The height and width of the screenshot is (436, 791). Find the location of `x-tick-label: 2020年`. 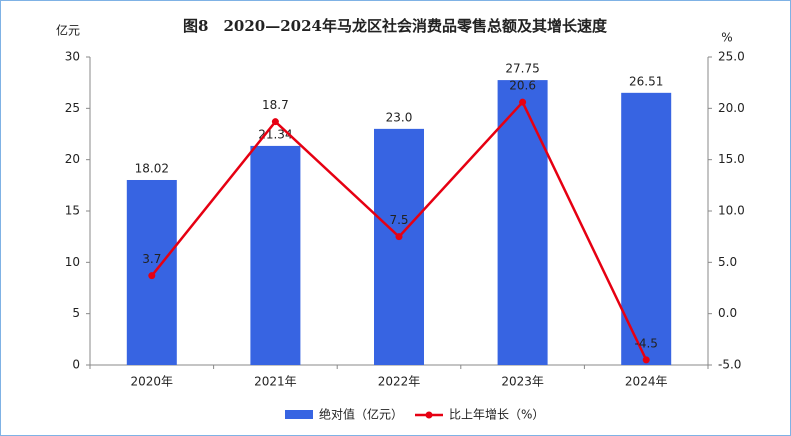

x-tick-label: 2020年 is located at coordinates (152, 382).